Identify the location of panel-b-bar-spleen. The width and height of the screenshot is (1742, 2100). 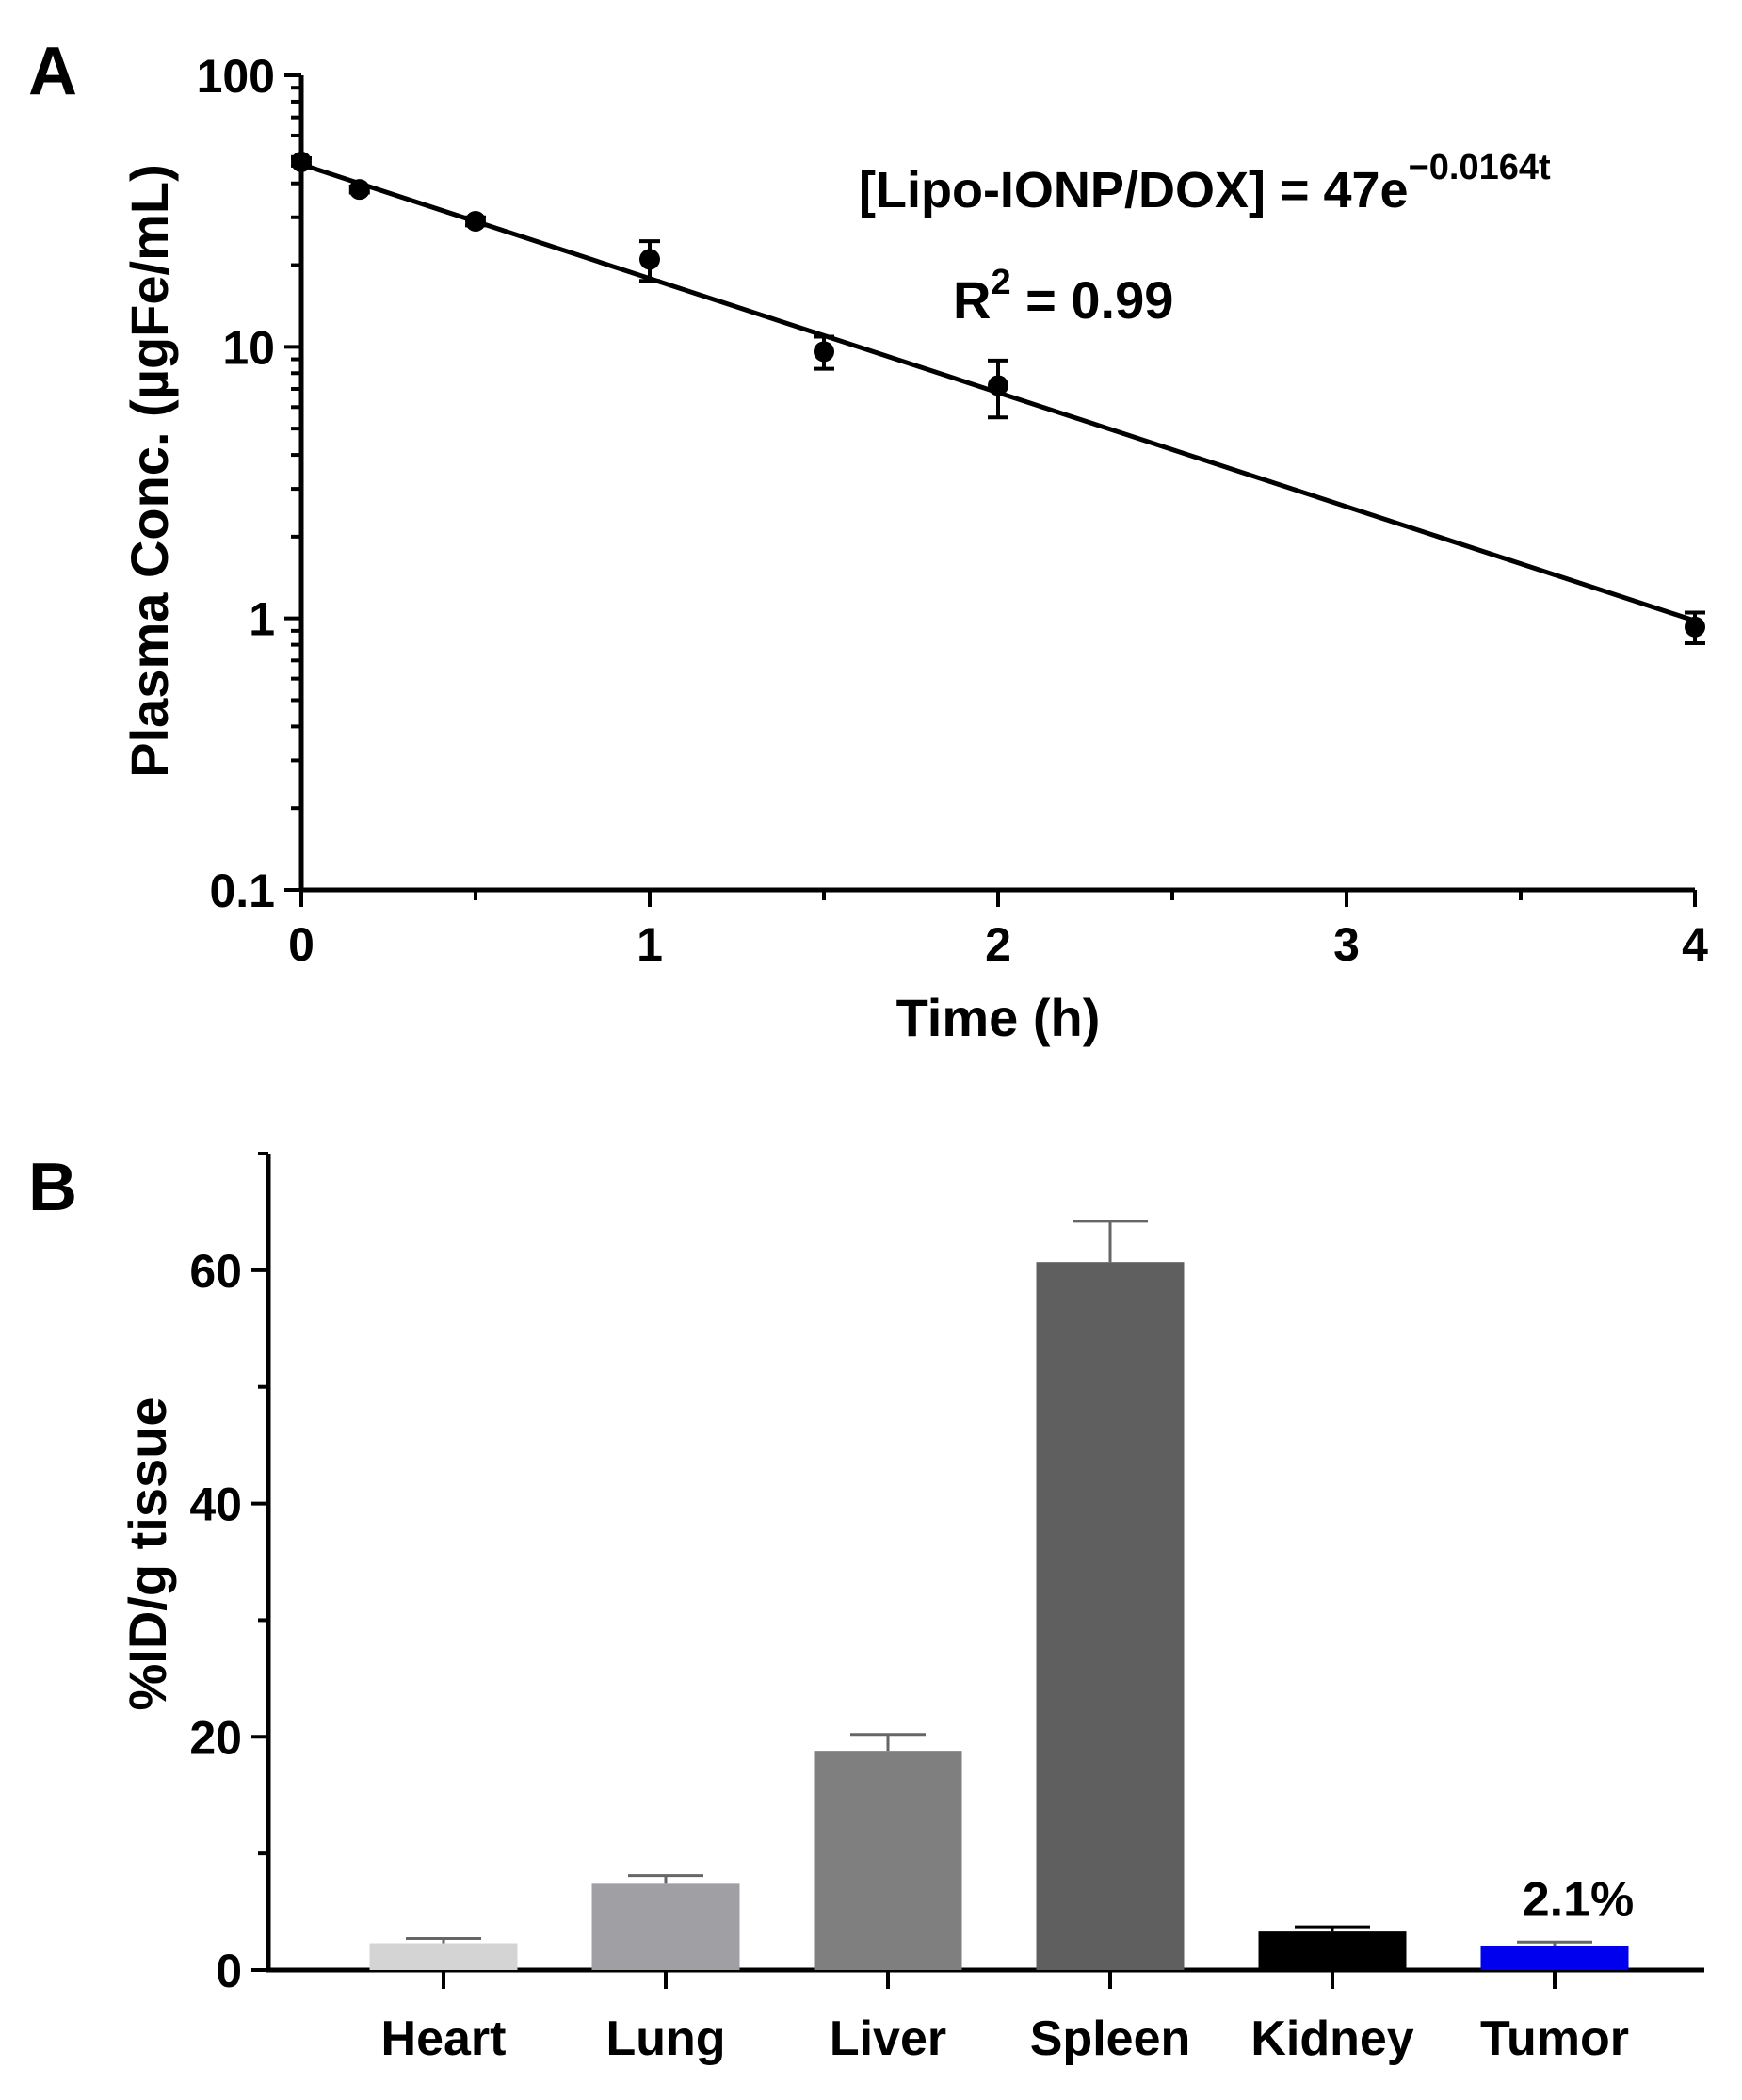
(1110, 1616).